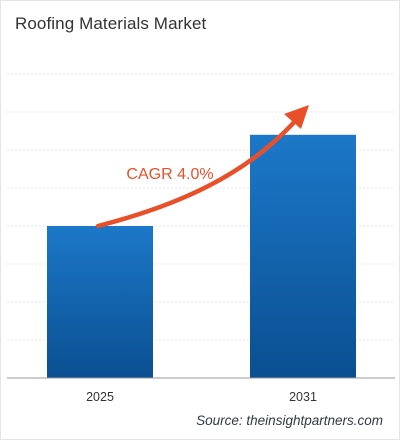 The height and width of the screenshot is (441, 400). What do you see at coordinates (303, 256) in the screenshot?
I see `bar-2031` at bounding box center [303, 256].